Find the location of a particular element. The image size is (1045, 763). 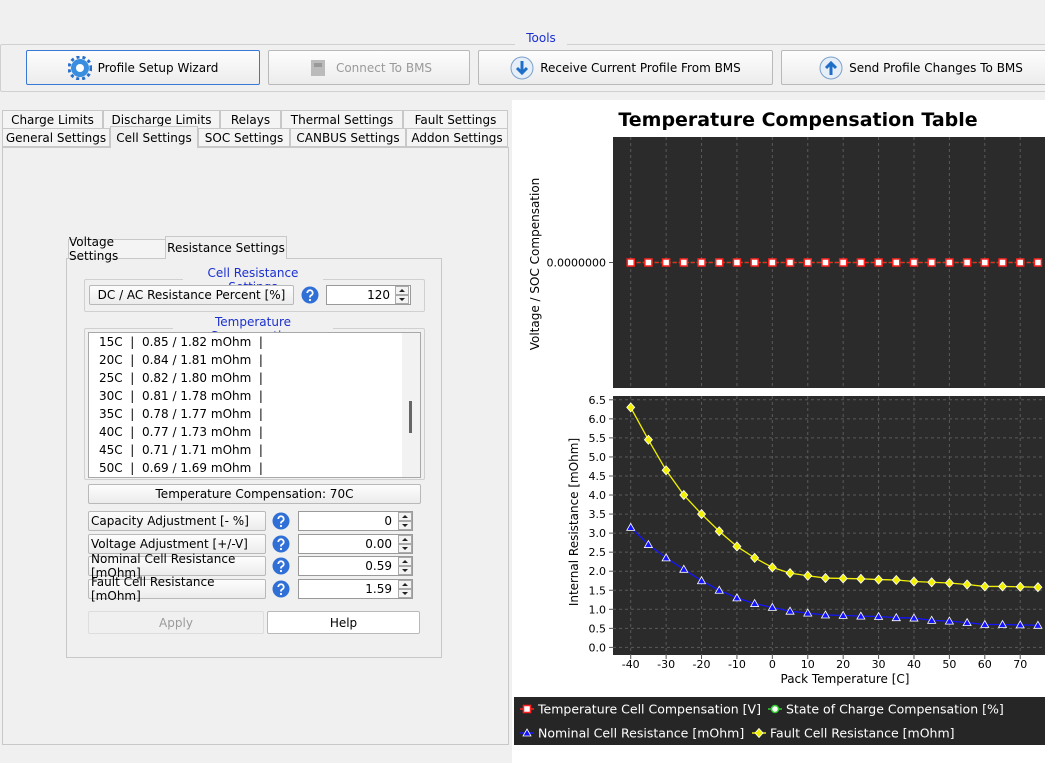

tab: Cell Settings is located at coordinates (154, 137).